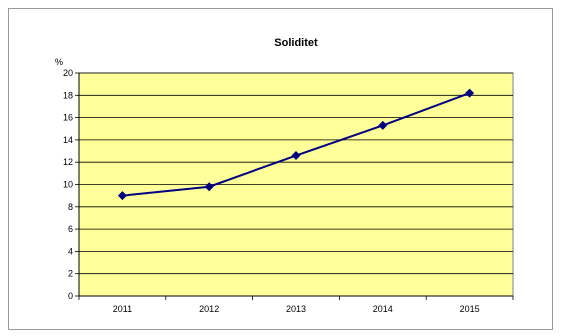 The width and height of the screenshot is (563, 336). I want to click on x-tick-label: 2013, so click(296, 309).